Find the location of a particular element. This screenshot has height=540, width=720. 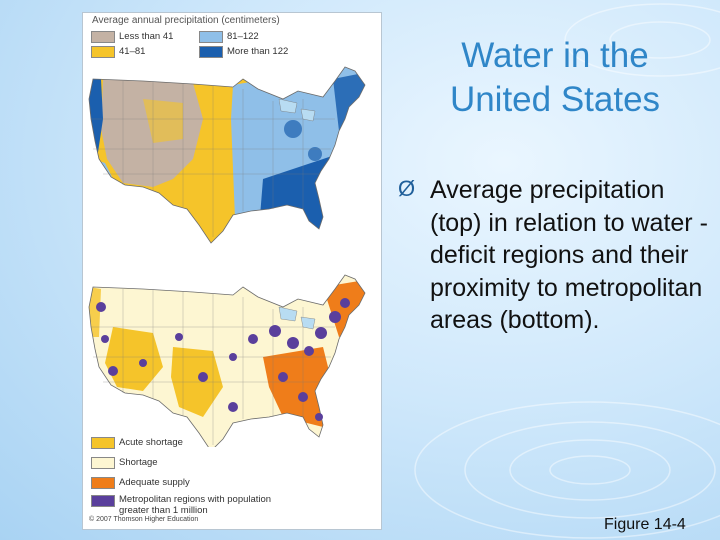

precipitation-map is located at coordinates (227, 155).